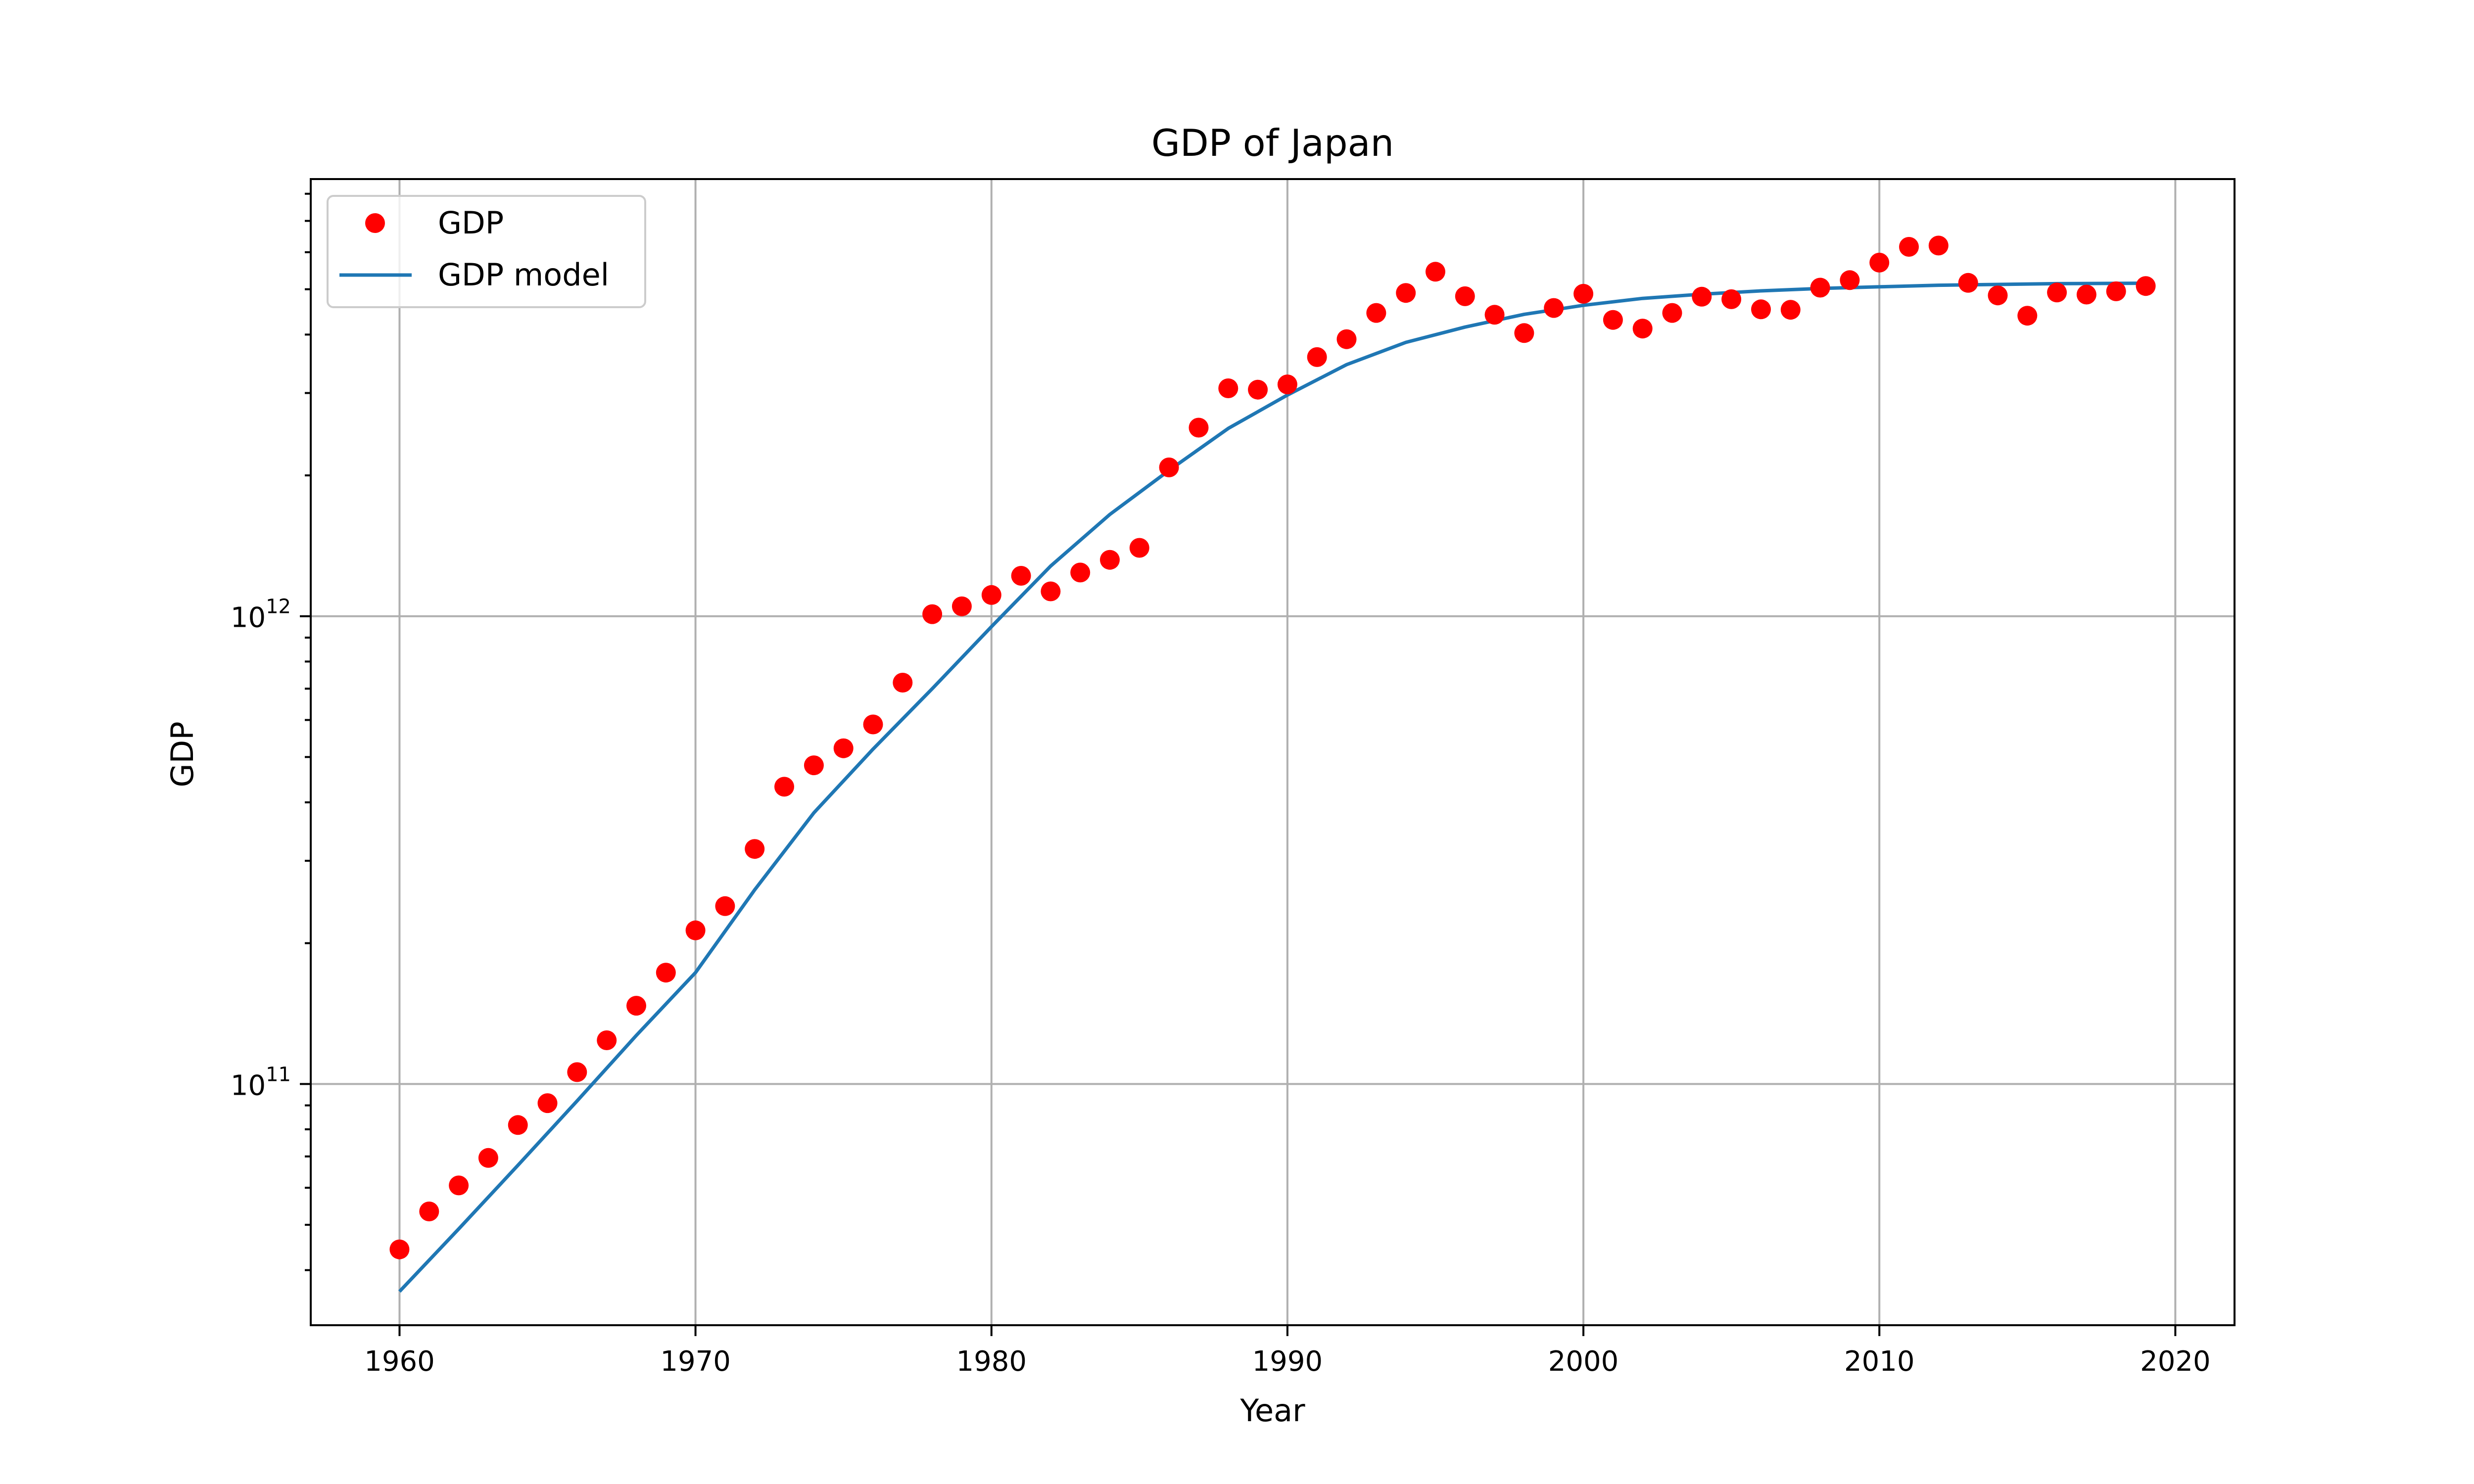 The height and width of the screenshot is (1484, 2474). What do you see at coordinates (1272, 1410) in the screenshot?
I see `x-axis-label: Year` at bounding box center [1272, 1410].